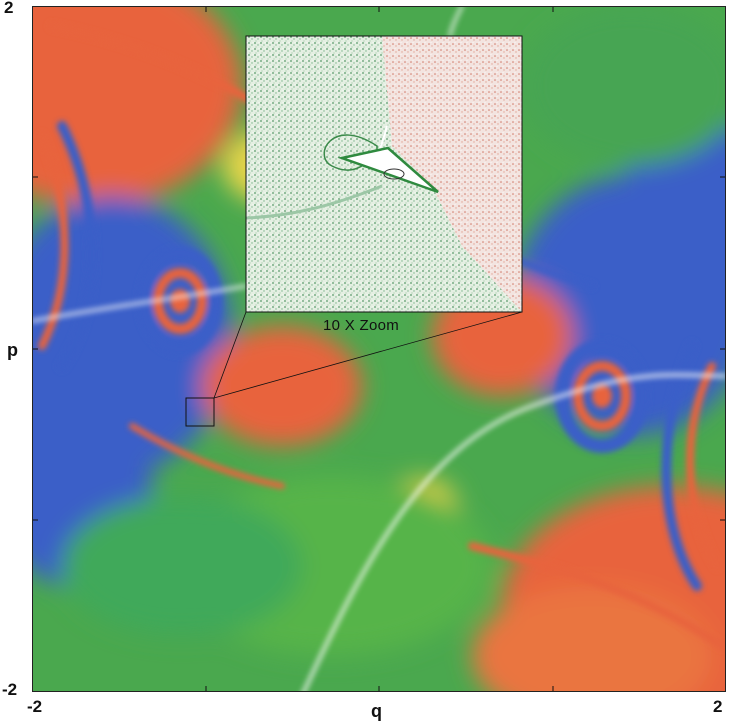  What do you see at coordinates (368, 355) in the screenshot?
I see `zoom-connector-right` at bounding box center [368, 355].